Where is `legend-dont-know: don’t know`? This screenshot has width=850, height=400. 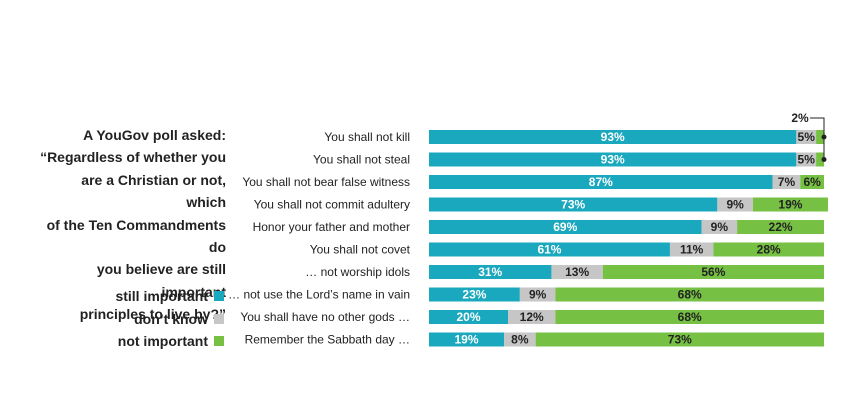 legend-dont-know: don’t know is located at coordinates (179, 319).